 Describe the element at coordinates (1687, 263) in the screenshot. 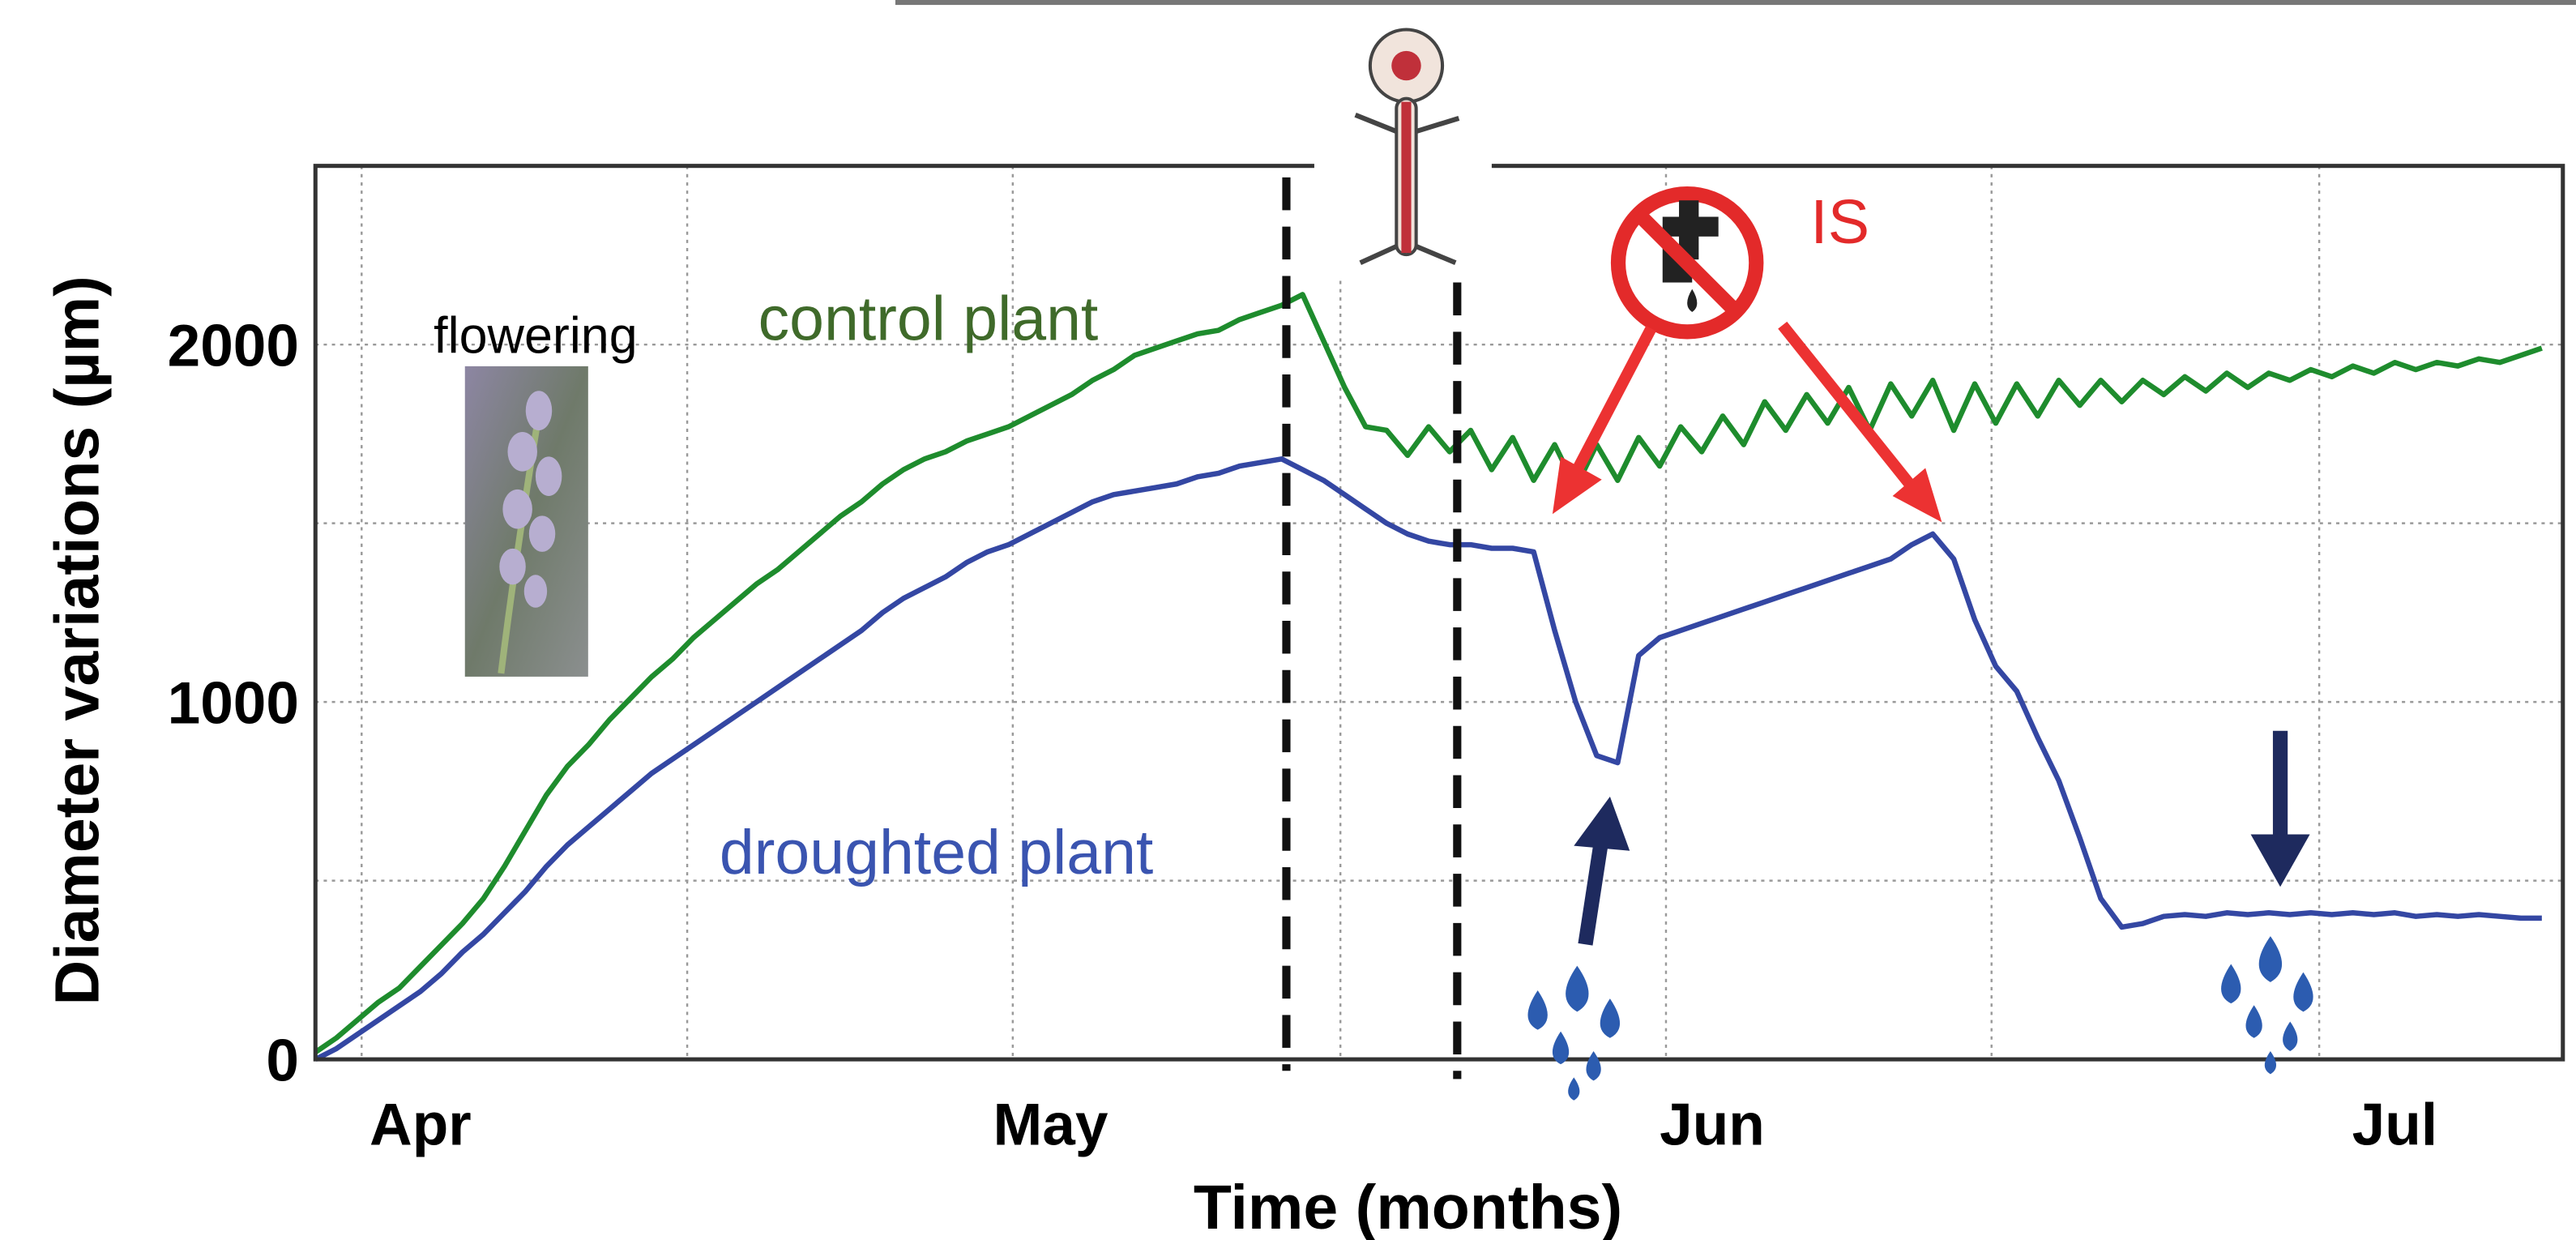

I see `no-water-icon` at that location.